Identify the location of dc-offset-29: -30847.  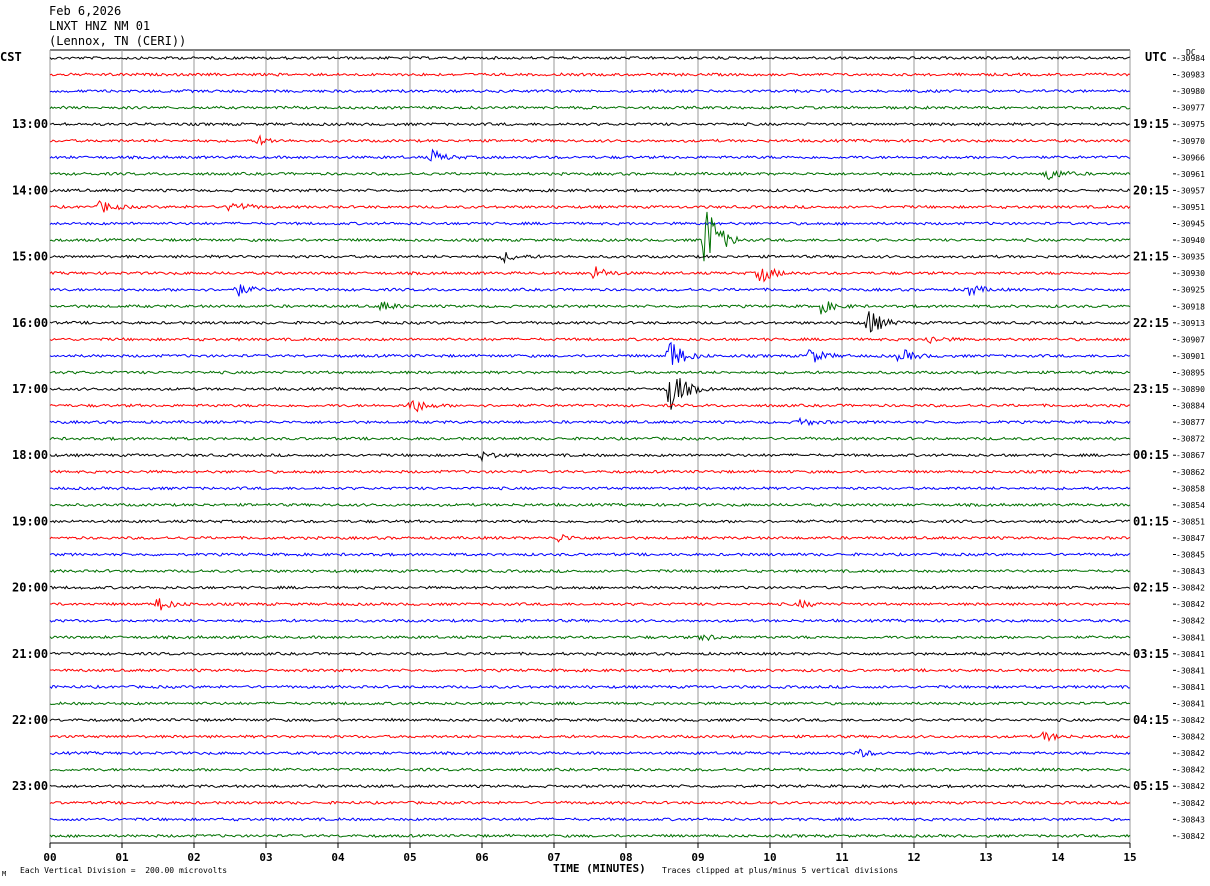
(1190, 538).